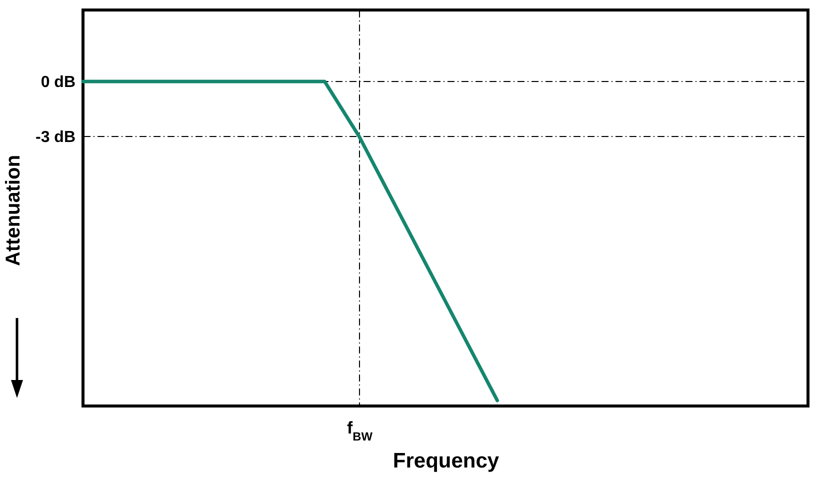  Describe the element at coordinates (360, 431) in the screenshot. I see `x-tick-label: f$_{BW}$` at that location.